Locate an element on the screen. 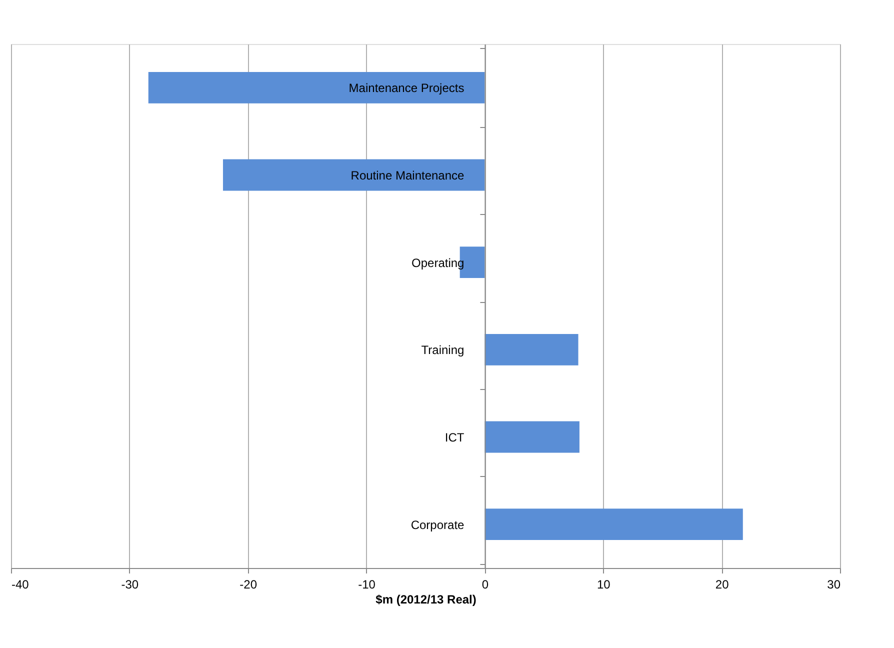 This screenshot has height=648, width=894. x-tick-label: -20 is located at coordinates (249, 585).